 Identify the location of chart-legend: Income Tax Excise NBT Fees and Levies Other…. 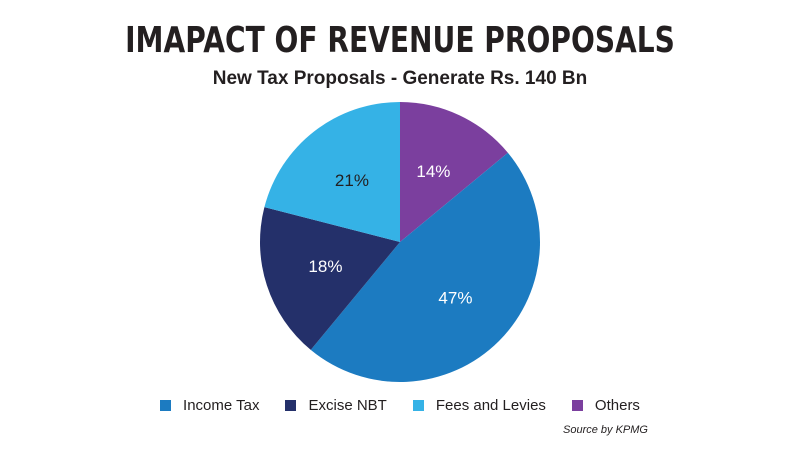
(400, 405).